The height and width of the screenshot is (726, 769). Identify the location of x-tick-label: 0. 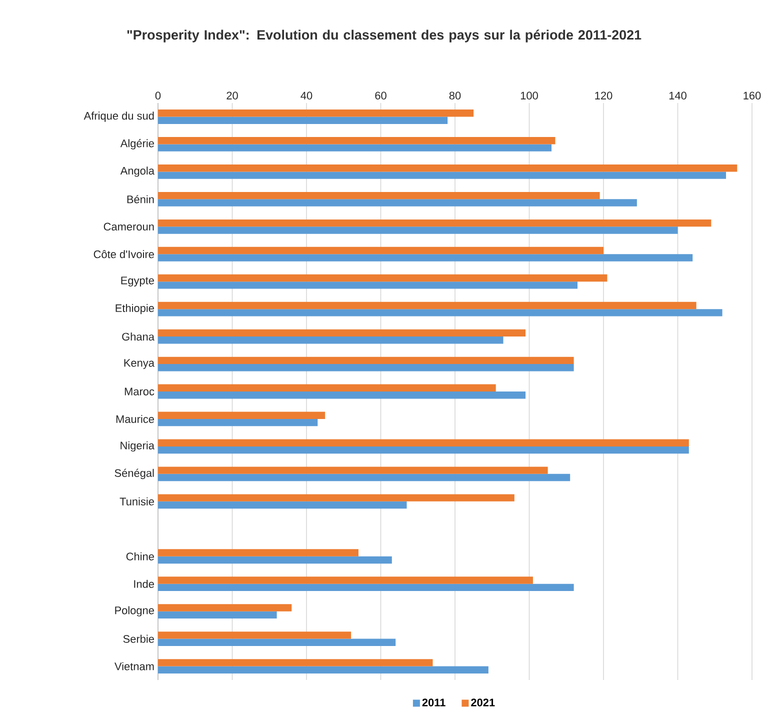
(158, 96).